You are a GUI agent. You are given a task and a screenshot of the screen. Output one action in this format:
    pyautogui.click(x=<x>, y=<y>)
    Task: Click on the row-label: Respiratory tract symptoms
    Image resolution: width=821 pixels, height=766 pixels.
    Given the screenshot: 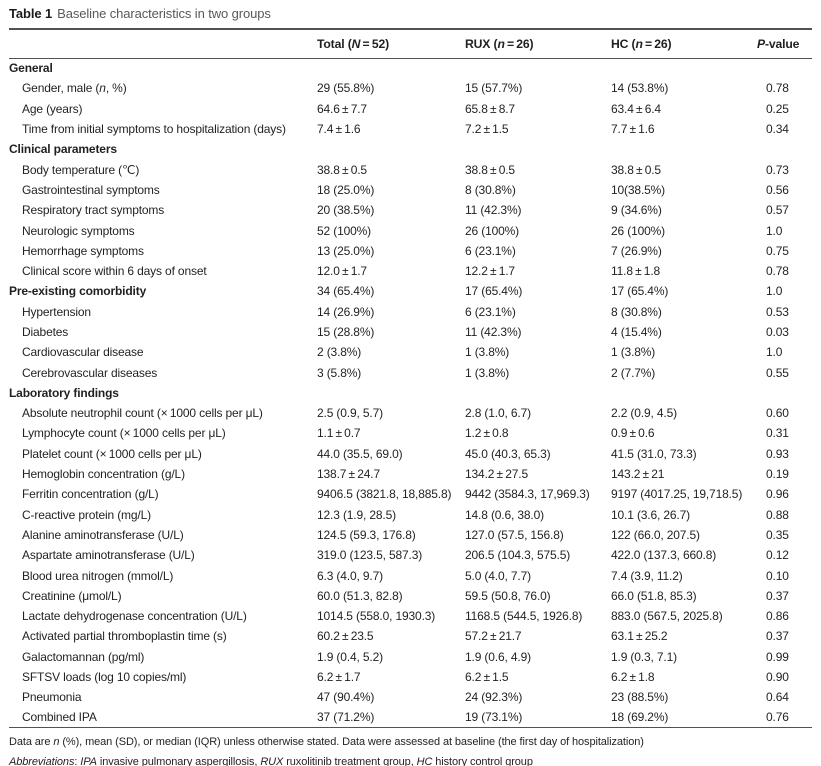 What is the action you would take?
    pyautogui.click(x=163, y=210)
    